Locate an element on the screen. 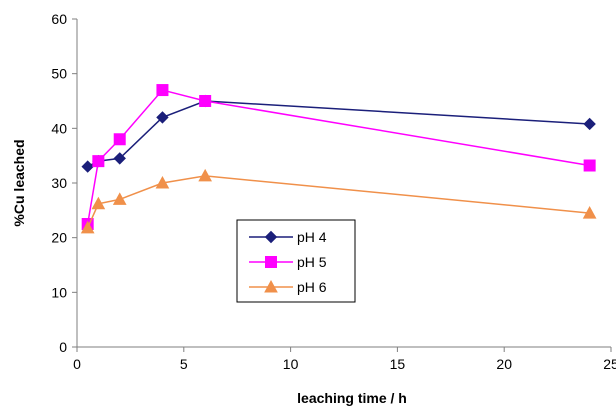 Image resolution: width=616 pixels, height=408 pixels. y-tick-label: 10 is located at coordinates (59, 292).